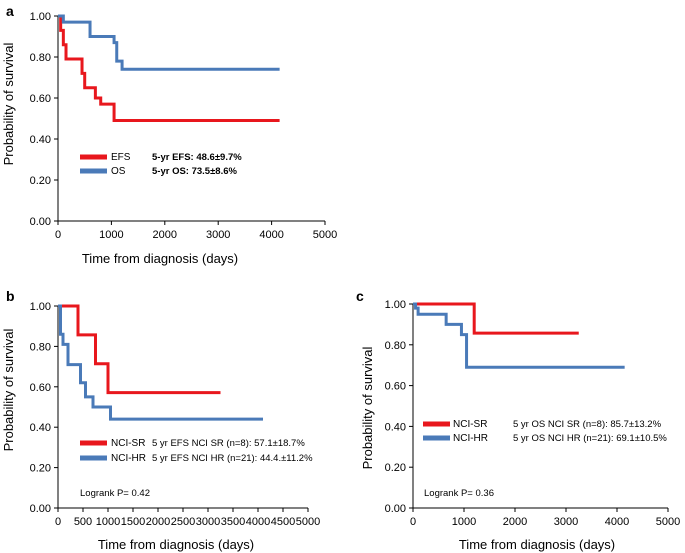  I want to click on panel-c-logrank: Logrank P= 0.36, so click(459, 493).